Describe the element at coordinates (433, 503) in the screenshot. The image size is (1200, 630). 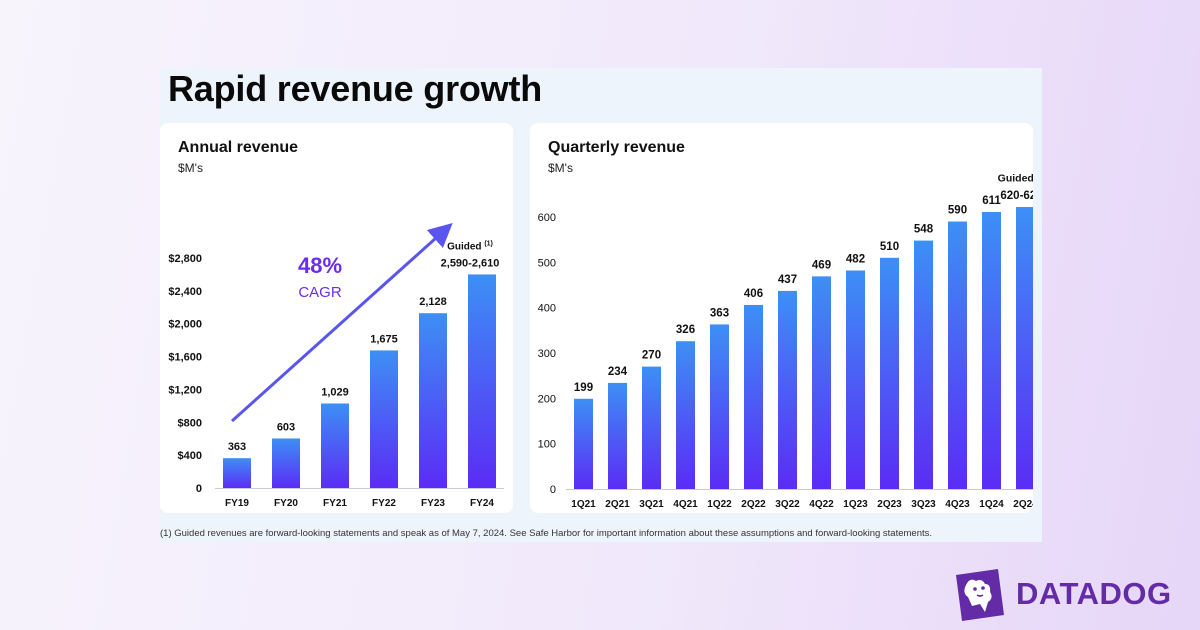
I see `annual-category-label: FY23` at that location.